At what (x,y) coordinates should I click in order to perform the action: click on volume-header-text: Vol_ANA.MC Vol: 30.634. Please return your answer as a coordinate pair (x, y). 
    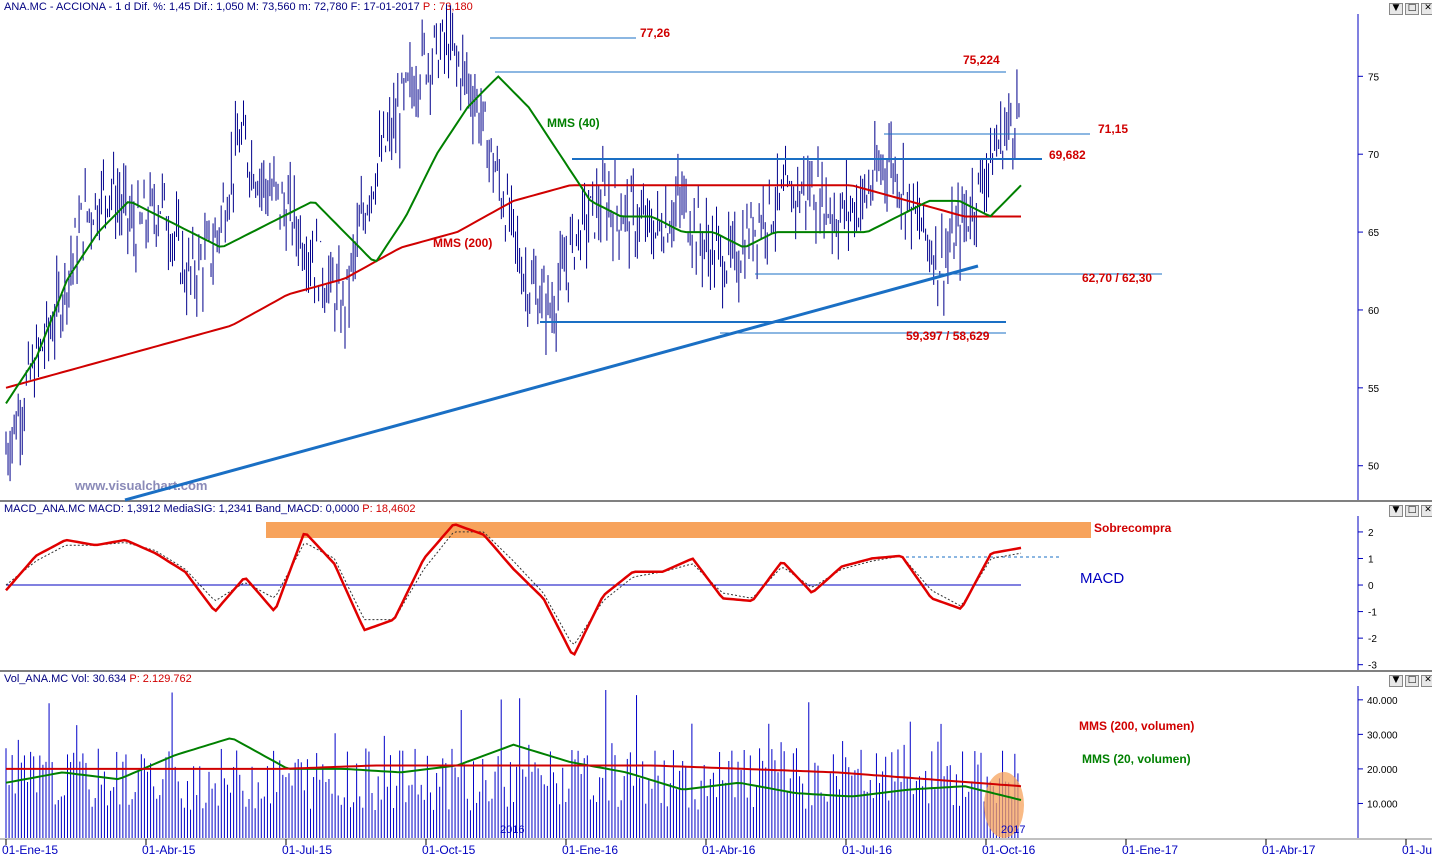
    Looking at the image, I should click on (65, 679).